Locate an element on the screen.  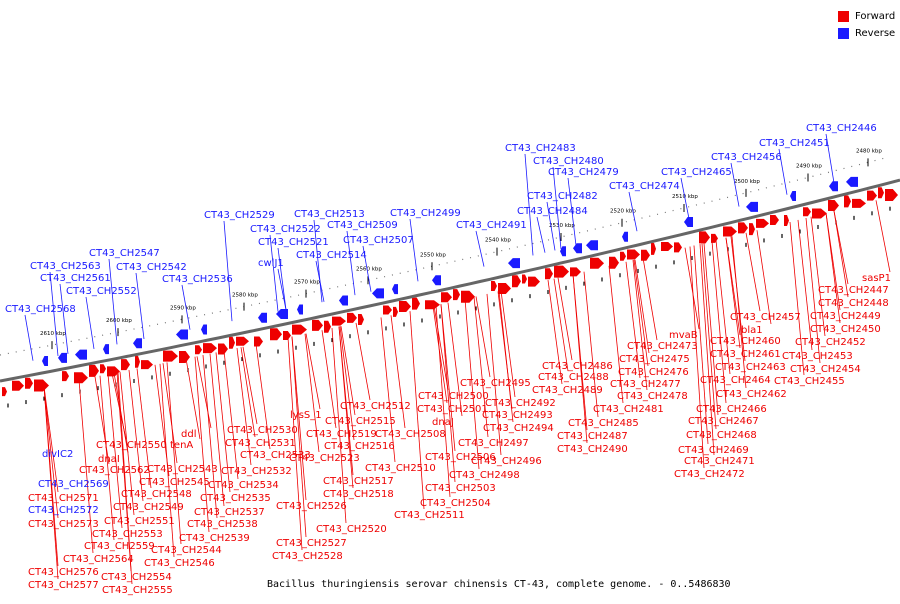
forward-gene-label: CT43_CH2519 is located at coordinates (341, 434).